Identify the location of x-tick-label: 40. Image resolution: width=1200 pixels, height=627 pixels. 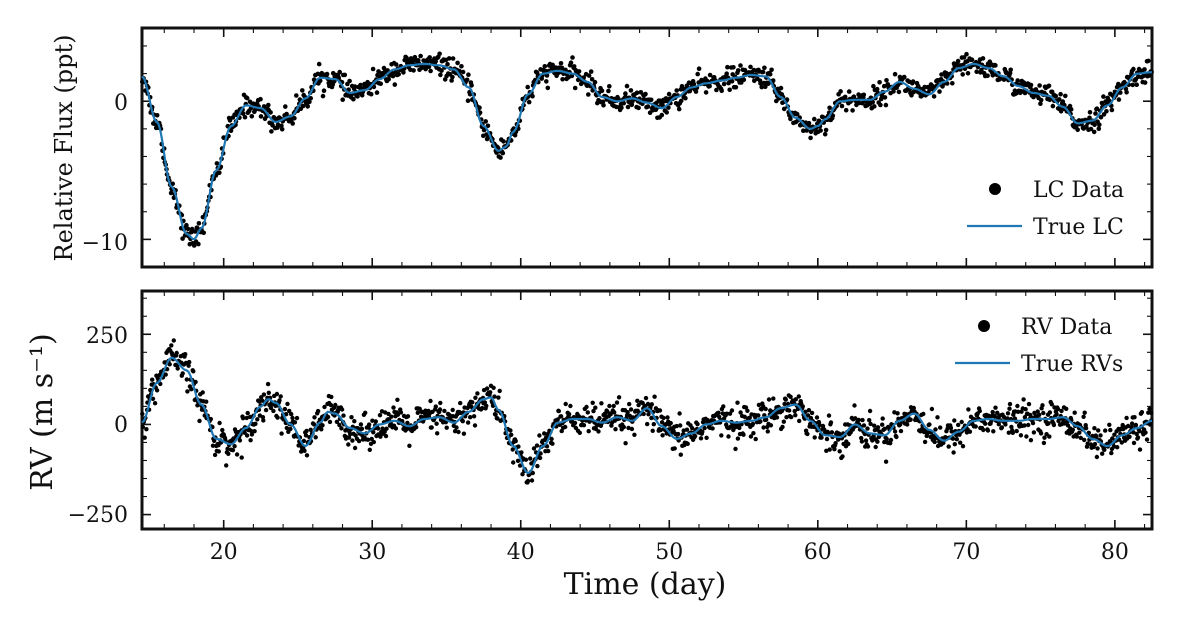
(521, 552).